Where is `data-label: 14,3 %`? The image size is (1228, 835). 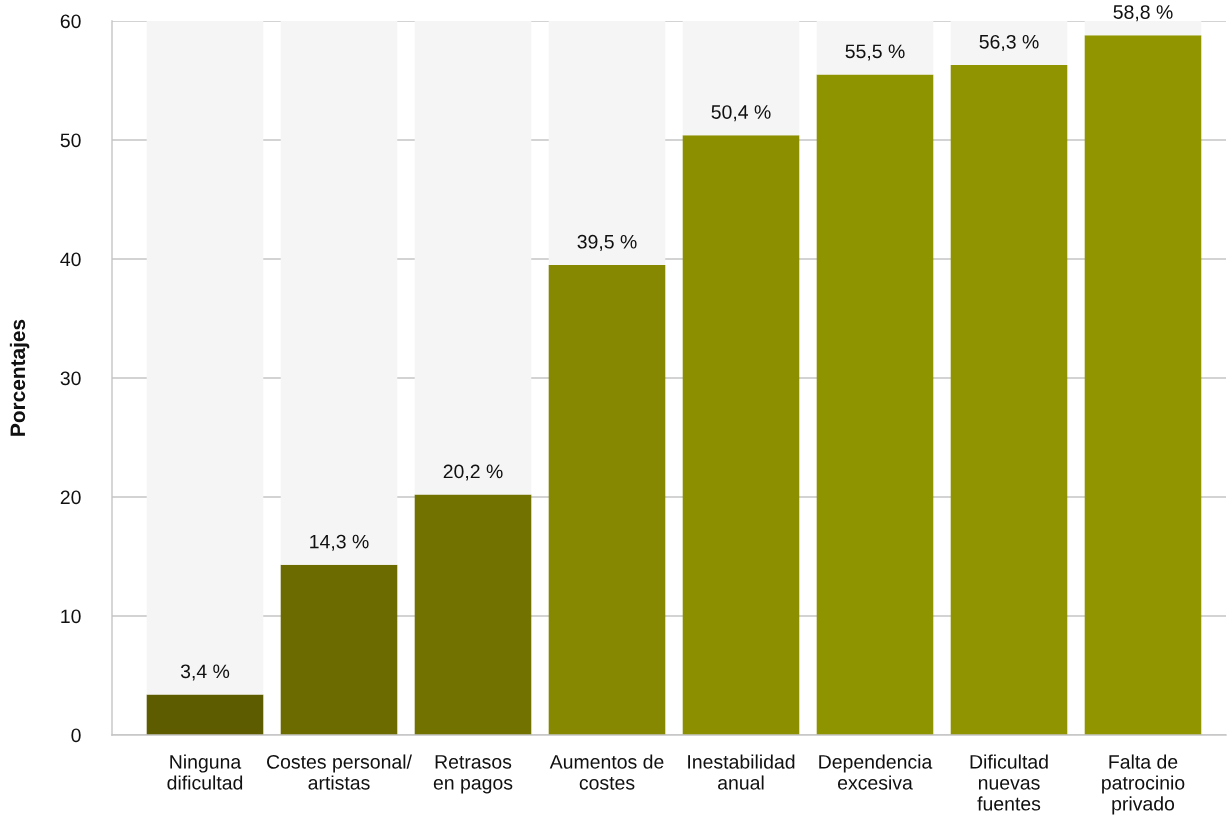 data-label: 14,3 % is located at coordinates (339, 542).